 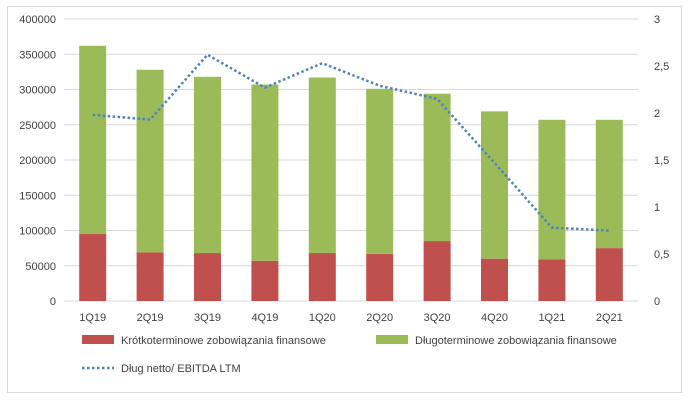 I want to click on y-left-tick-label: 300000, so click(x=37, y=91).